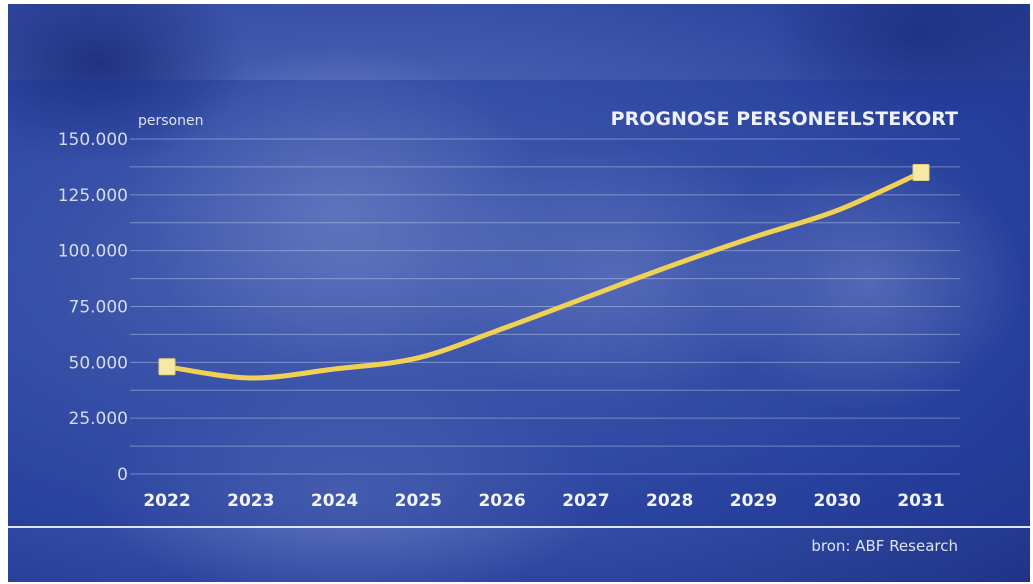 The height and width of the screenshot is (584, 1033). What do you see at coordinates (920, 501) in the screenshot?
I see `x-tick-label: 2031` at bounding box center [920, 501].